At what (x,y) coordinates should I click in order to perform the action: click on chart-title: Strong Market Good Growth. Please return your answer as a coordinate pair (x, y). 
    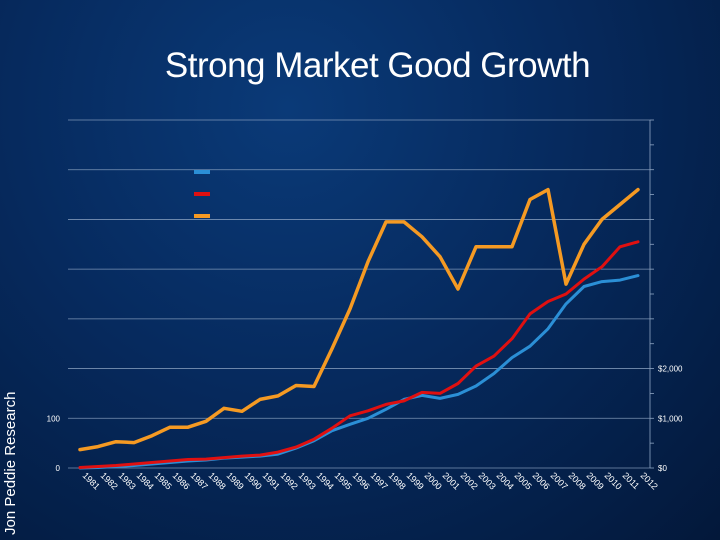
    Looking at the image, I should click on (377, 65).